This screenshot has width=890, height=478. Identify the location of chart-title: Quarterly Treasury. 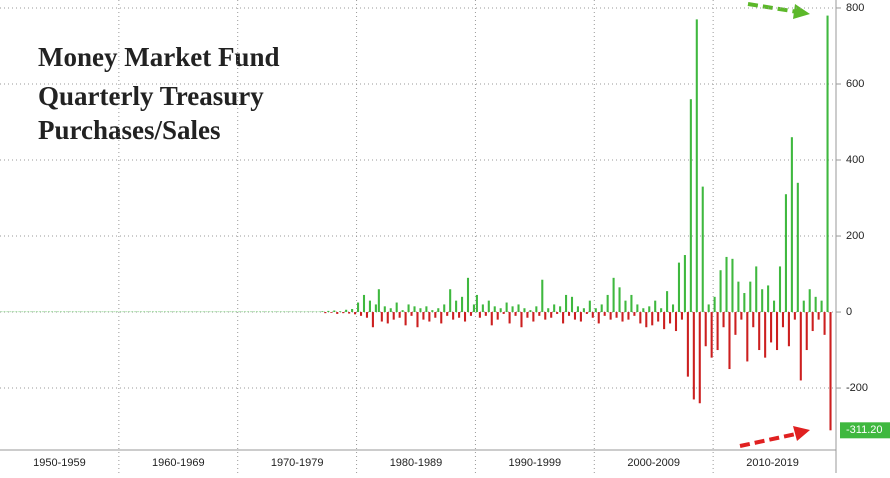
(151, 96).